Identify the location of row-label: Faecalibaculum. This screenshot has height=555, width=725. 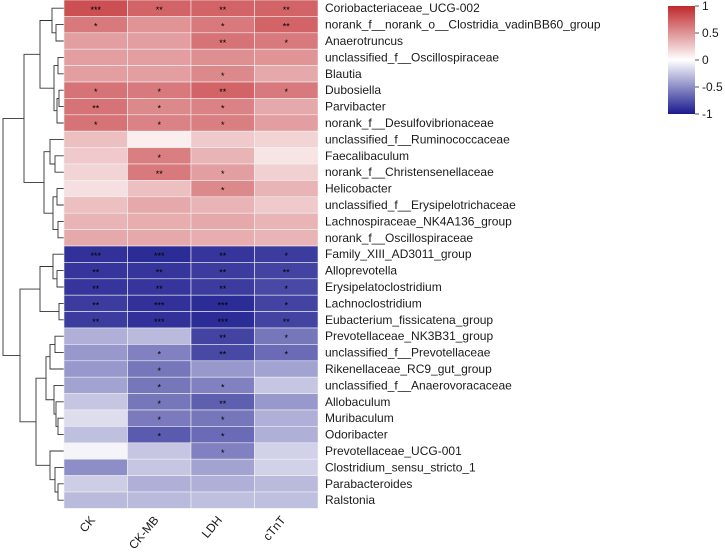
(367, 156).